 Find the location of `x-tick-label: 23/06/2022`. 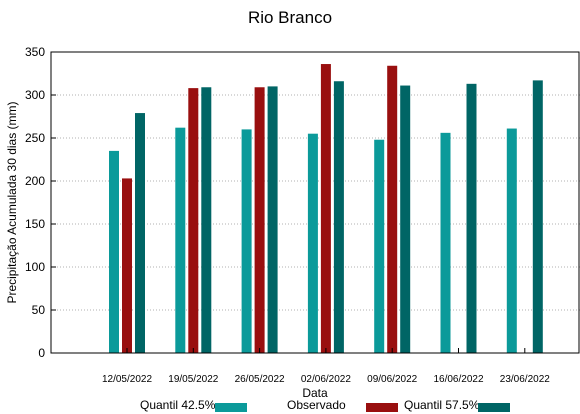

x-tick-label: 23/06/2022 is located at coordinates (525, 379).